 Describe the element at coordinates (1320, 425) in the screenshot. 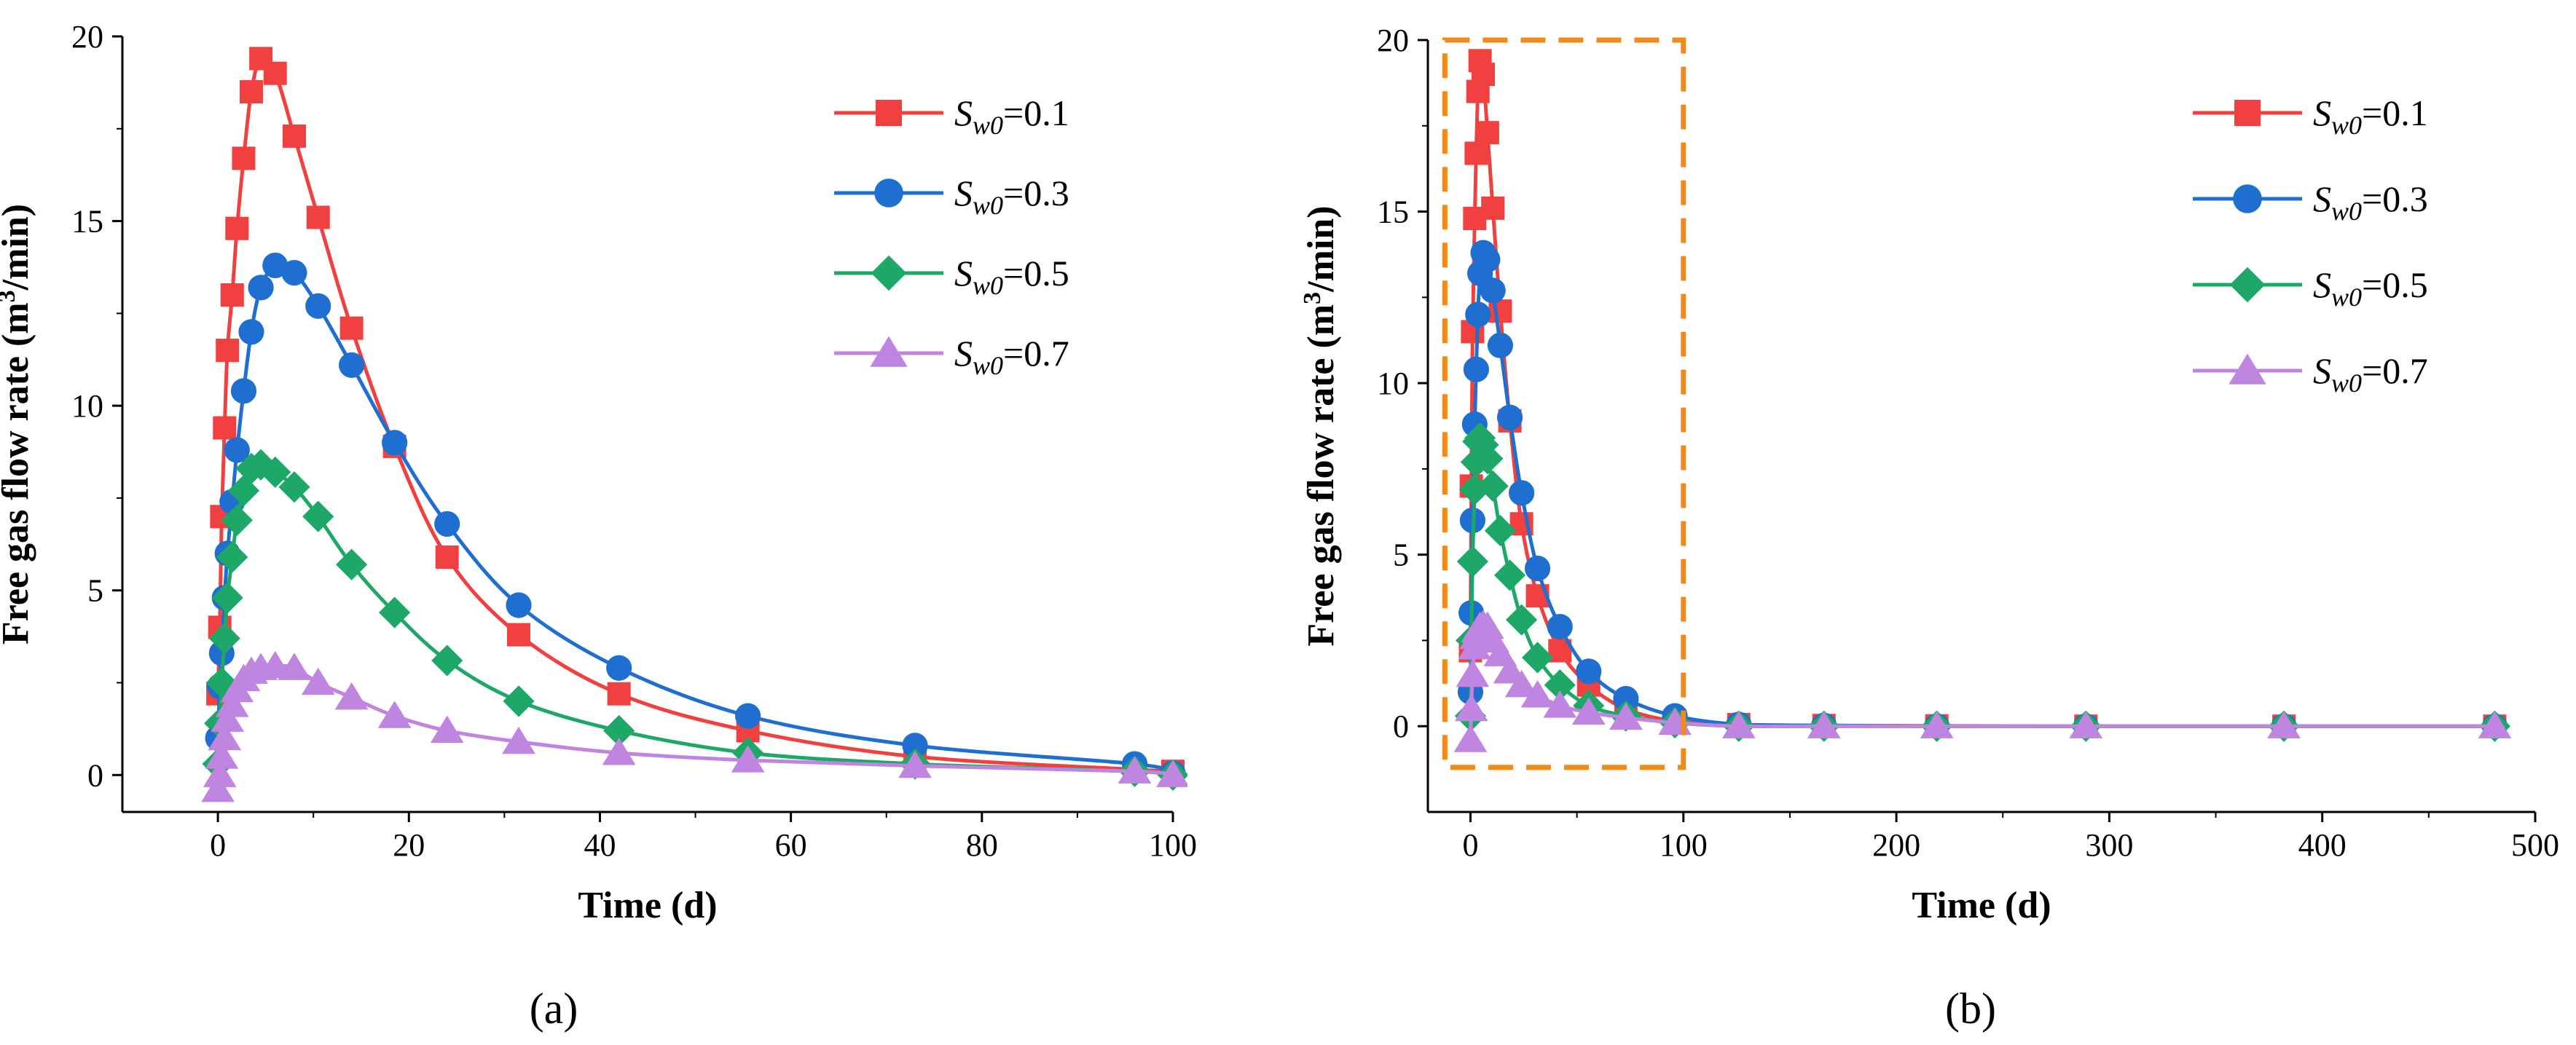

I see `panel-b-ylabel: Free gas flow rate (m3/min)` at that location.